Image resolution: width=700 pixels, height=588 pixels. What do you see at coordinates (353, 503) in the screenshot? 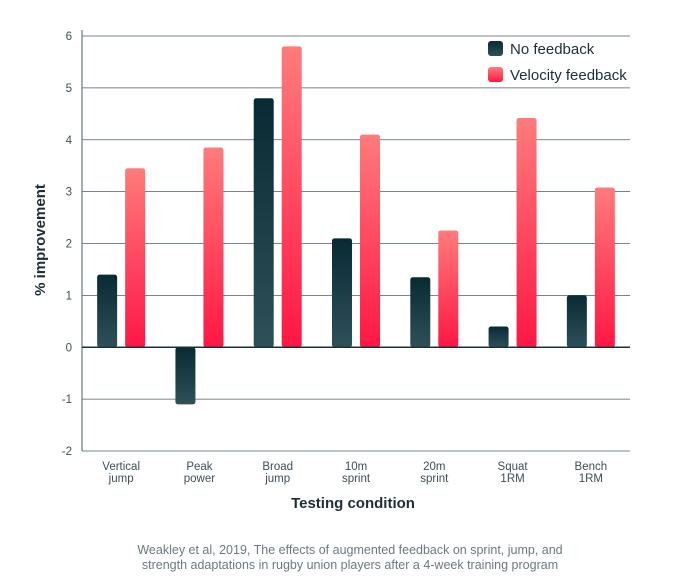
I see `x-axis-title: Testing condition` at bounding box center [353, 503].